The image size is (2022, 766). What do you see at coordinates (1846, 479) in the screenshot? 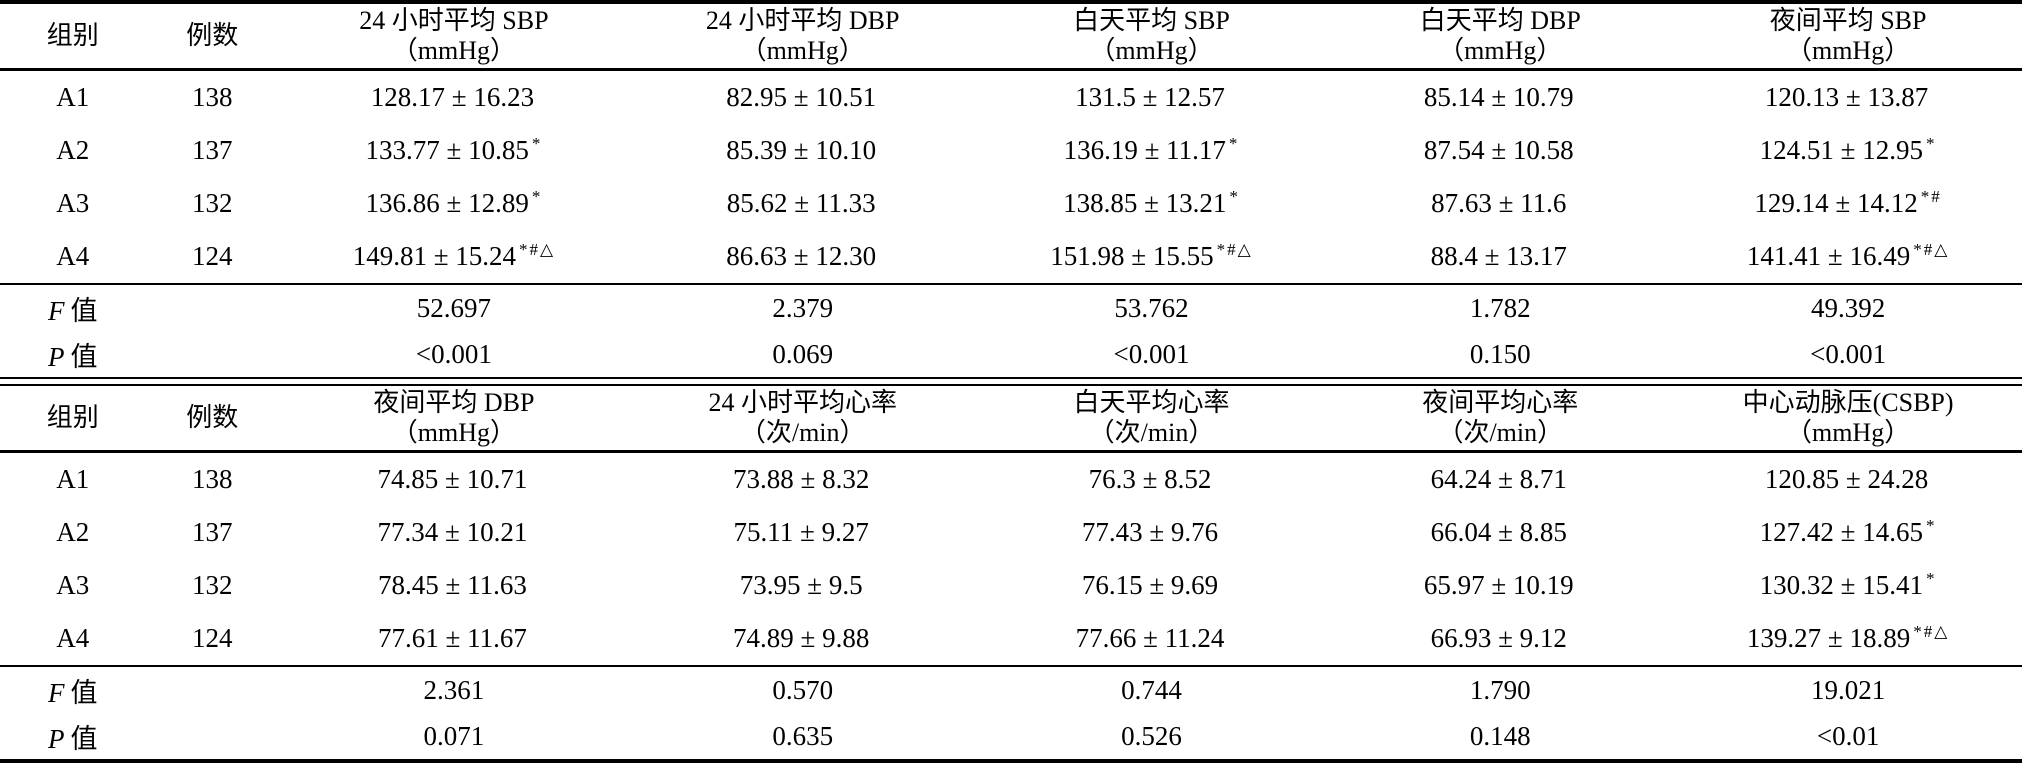
I see `value-cell: 120.85 ± 24.28` at bounding box center [1846, 479].